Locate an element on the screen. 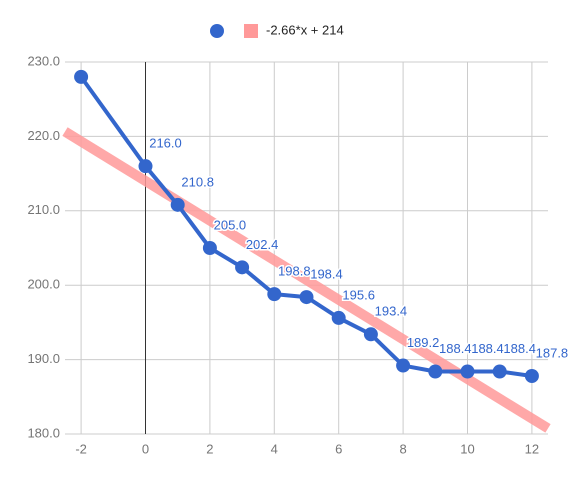 This screenshot has width=568, height=486. x-tick-label: 6 is located at coordinates (338, 448).